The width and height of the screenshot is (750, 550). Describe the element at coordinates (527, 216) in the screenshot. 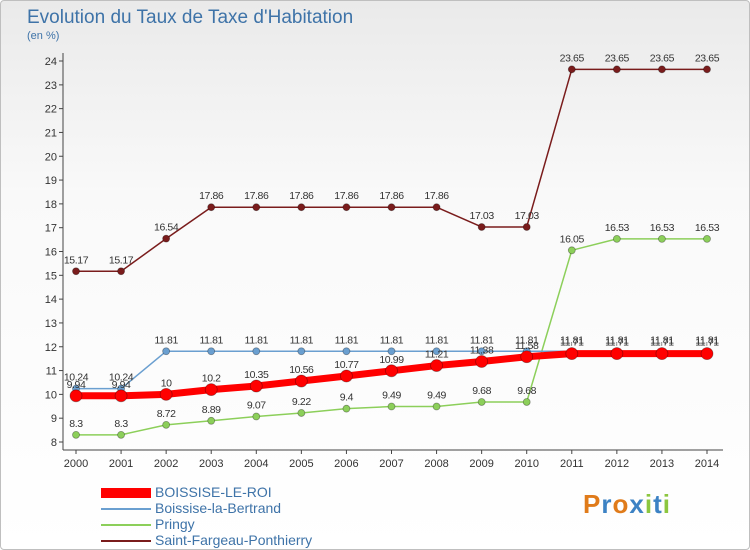

I see `data-label-saint-fargeau-ponthierry: 17.03` at that location.